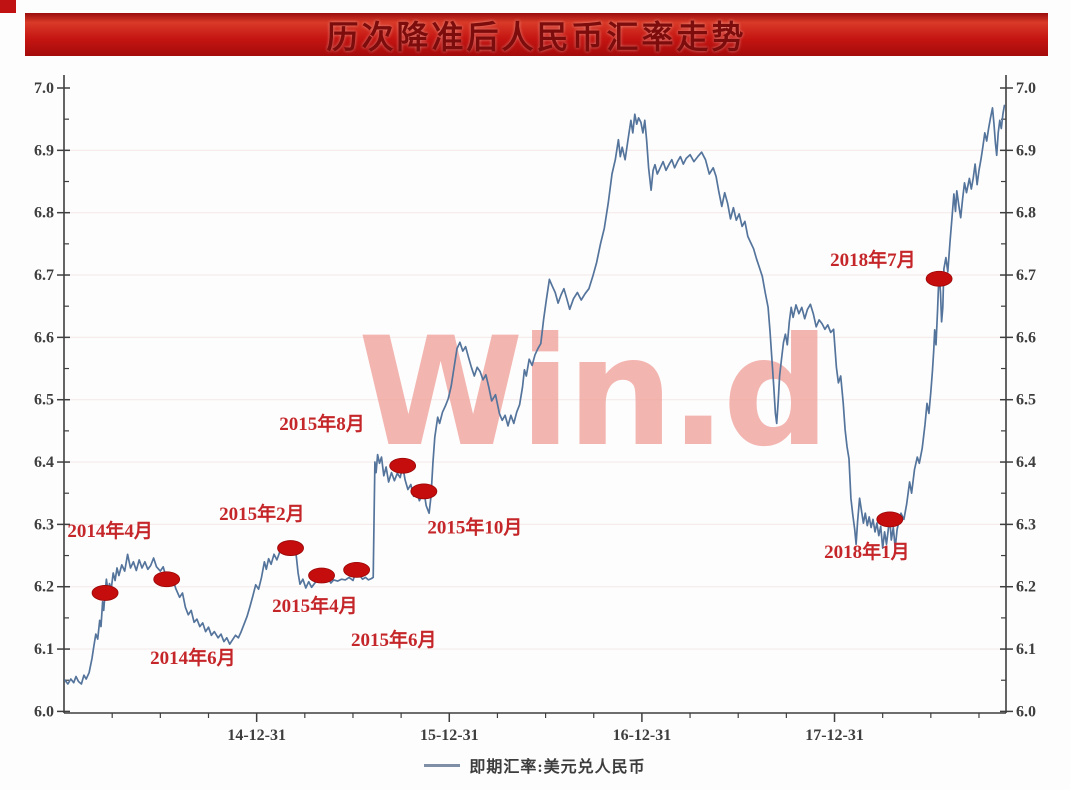 The height and width of the screenshot is (790, 1070). I want to click on y-tick-label-right: 6.8, so click(1026, 213).